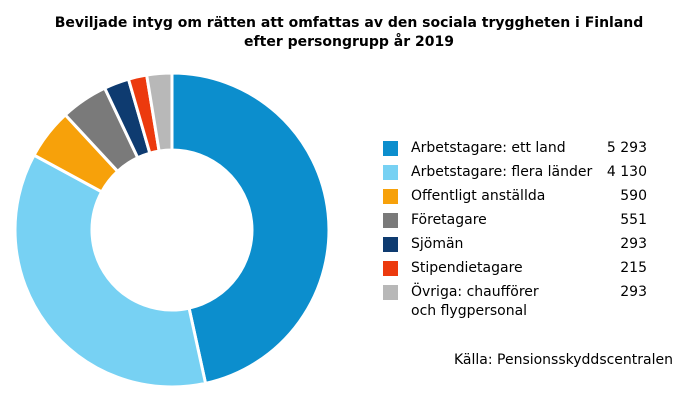  What do you see at coordinates (475, 302) in the screenshot?
I see `legend-label: Övriga: chaufförer och flygpersonal` at bounding box center [475, 302].